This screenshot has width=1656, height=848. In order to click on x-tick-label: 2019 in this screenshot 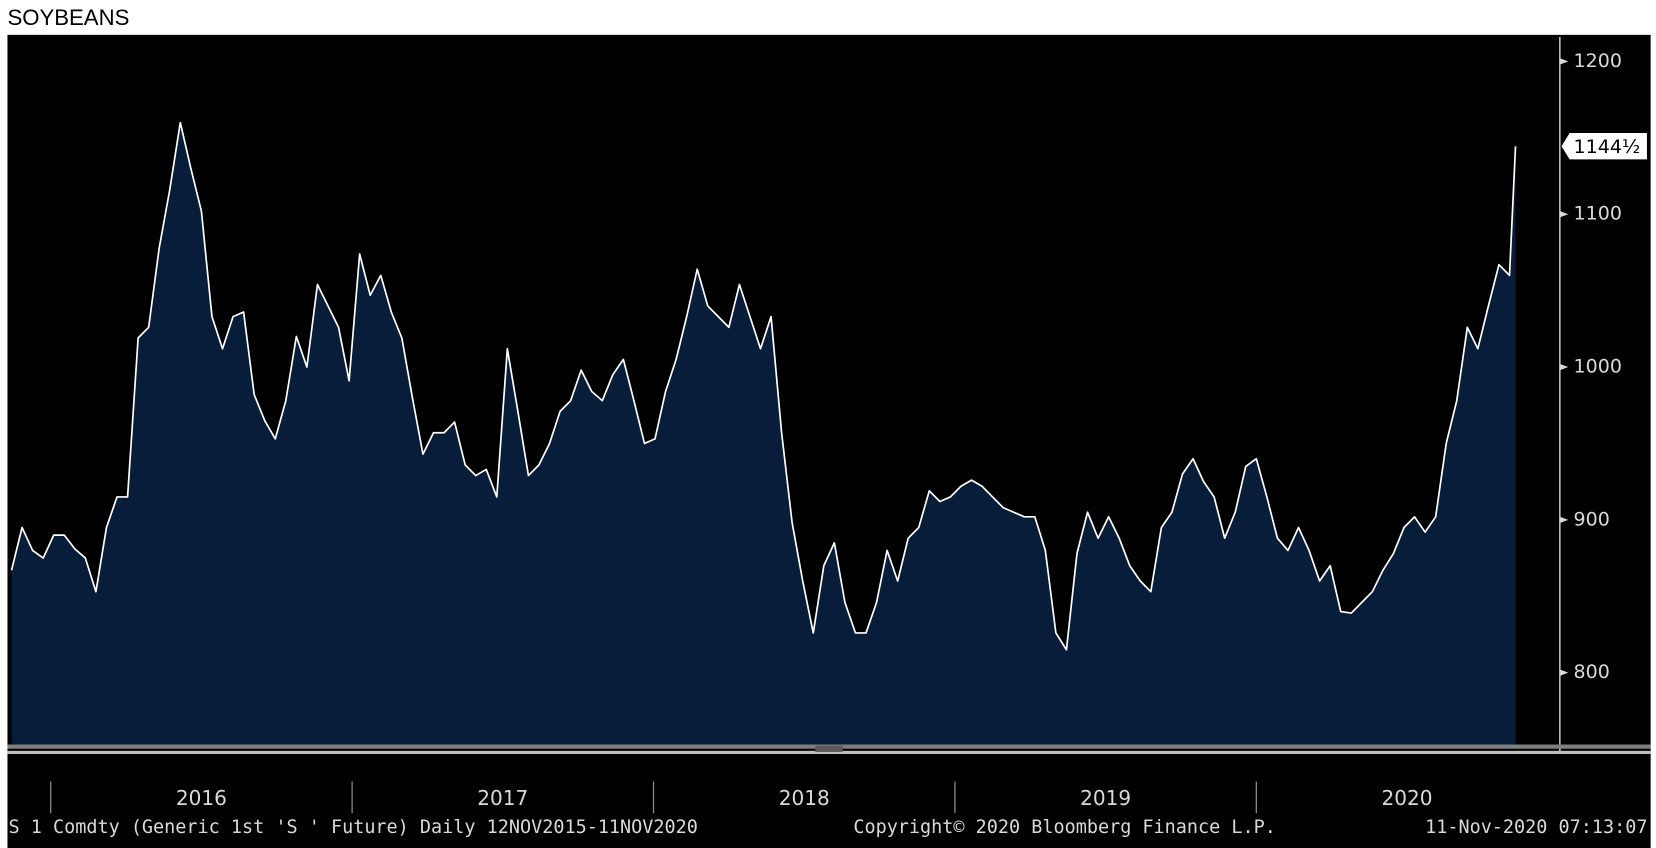, I will do `click(1105, 798)`.